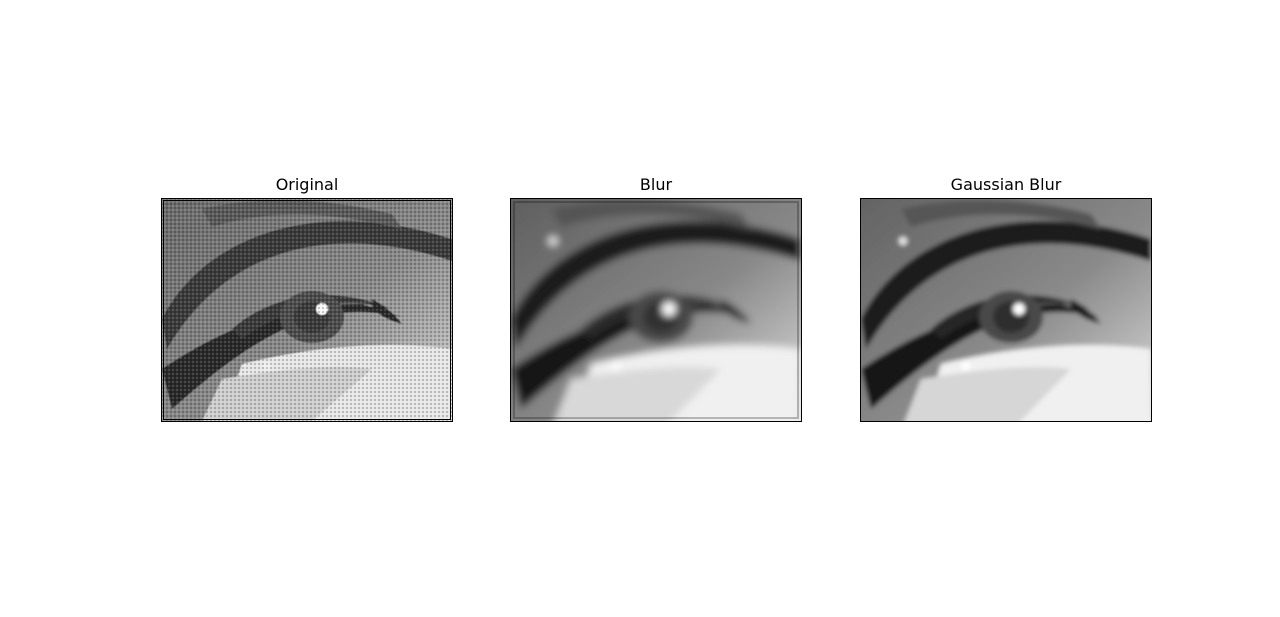 Image resolution: width=1280 pixels, height=617 pixels. I want to click on panel-gaussian-blur: Gaussian Blur, so click(1006, 298).